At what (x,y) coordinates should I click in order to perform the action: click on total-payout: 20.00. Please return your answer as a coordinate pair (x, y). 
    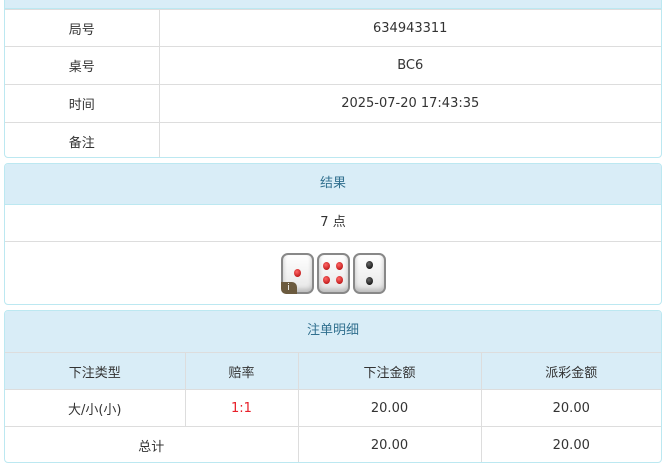
    Looking at the image, I should click on (570, 444).